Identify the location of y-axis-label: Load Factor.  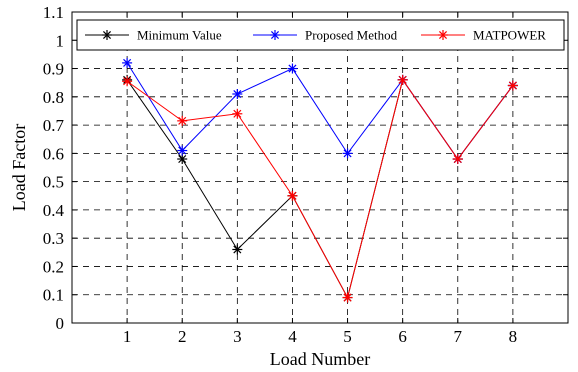
(19, 167).